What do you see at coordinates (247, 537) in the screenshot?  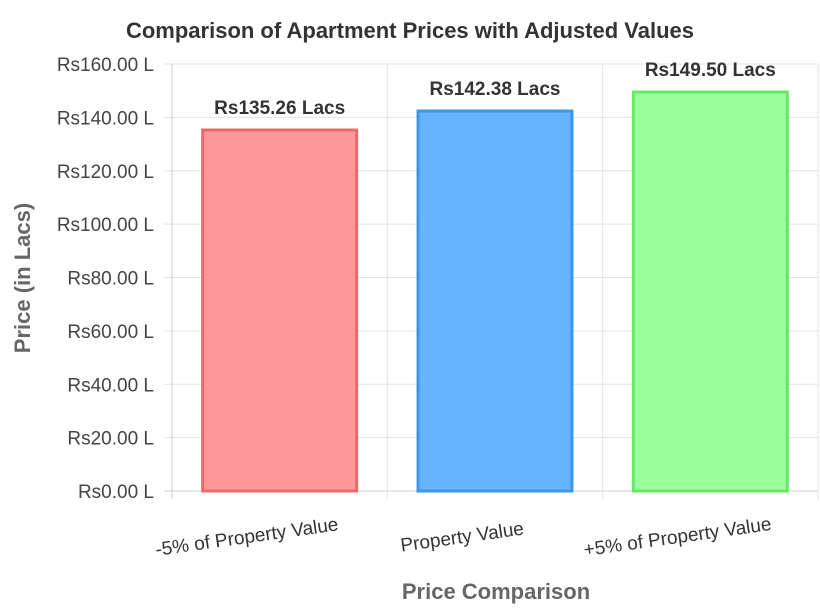 I see `x-category-label: -5% of Property Value` at bounding box center [247, 537].